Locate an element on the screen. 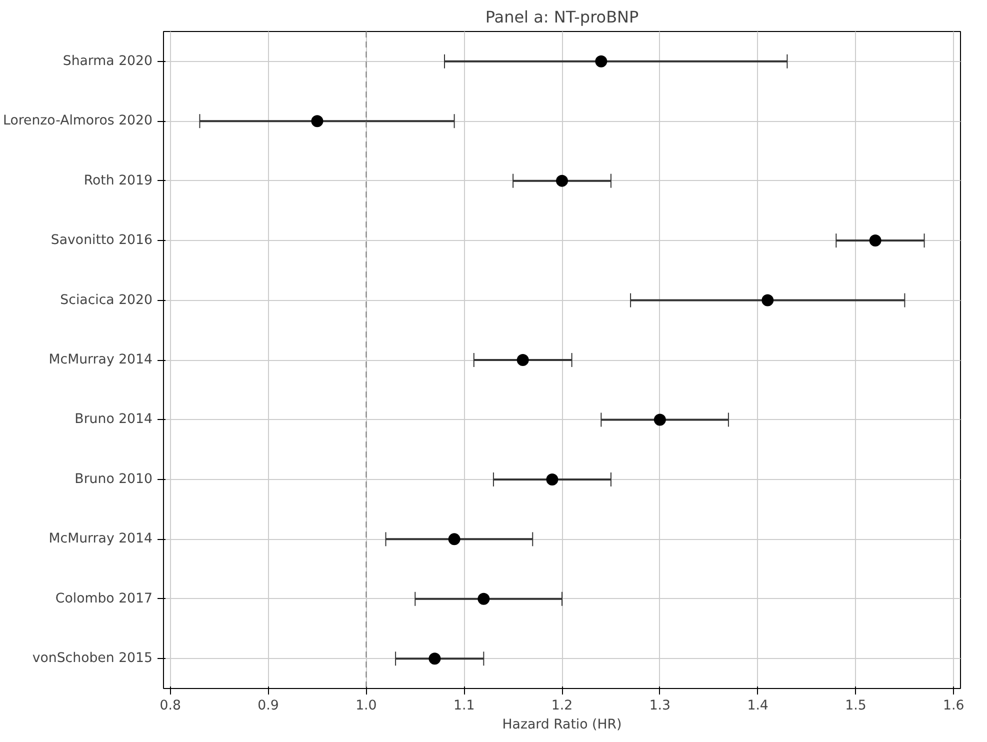 This screenshot has width=987, height=742. y-tick-label: Sciacica 2020 is located at coordinates (106, 300).